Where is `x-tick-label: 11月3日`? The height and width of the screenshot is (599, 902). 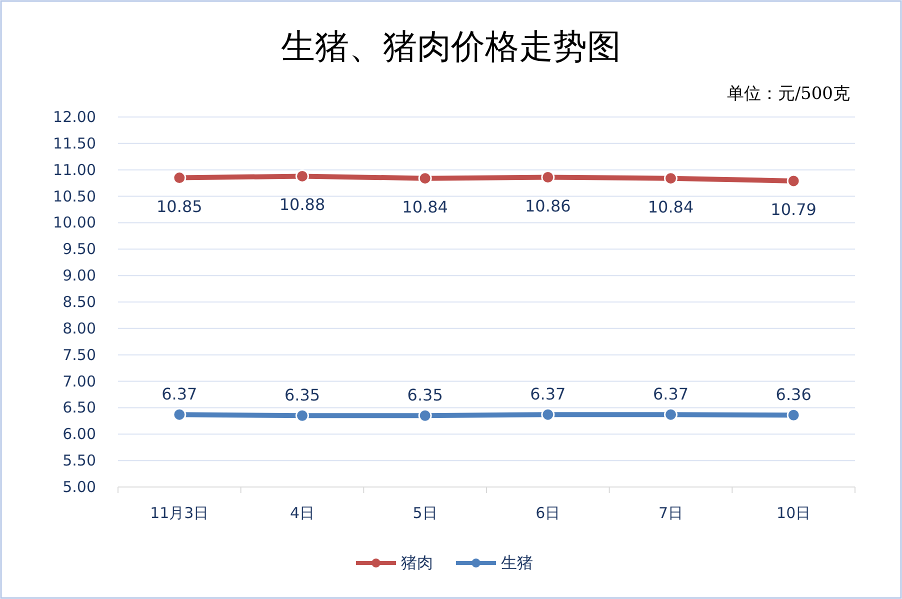
x-tick-label: 11月3日 is located at coordinates (179, 513).